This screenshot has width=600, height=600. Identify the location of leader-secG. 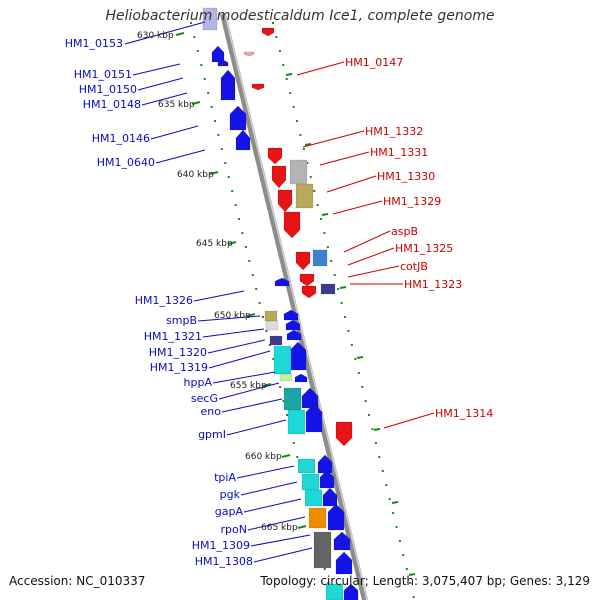
(249, 391).